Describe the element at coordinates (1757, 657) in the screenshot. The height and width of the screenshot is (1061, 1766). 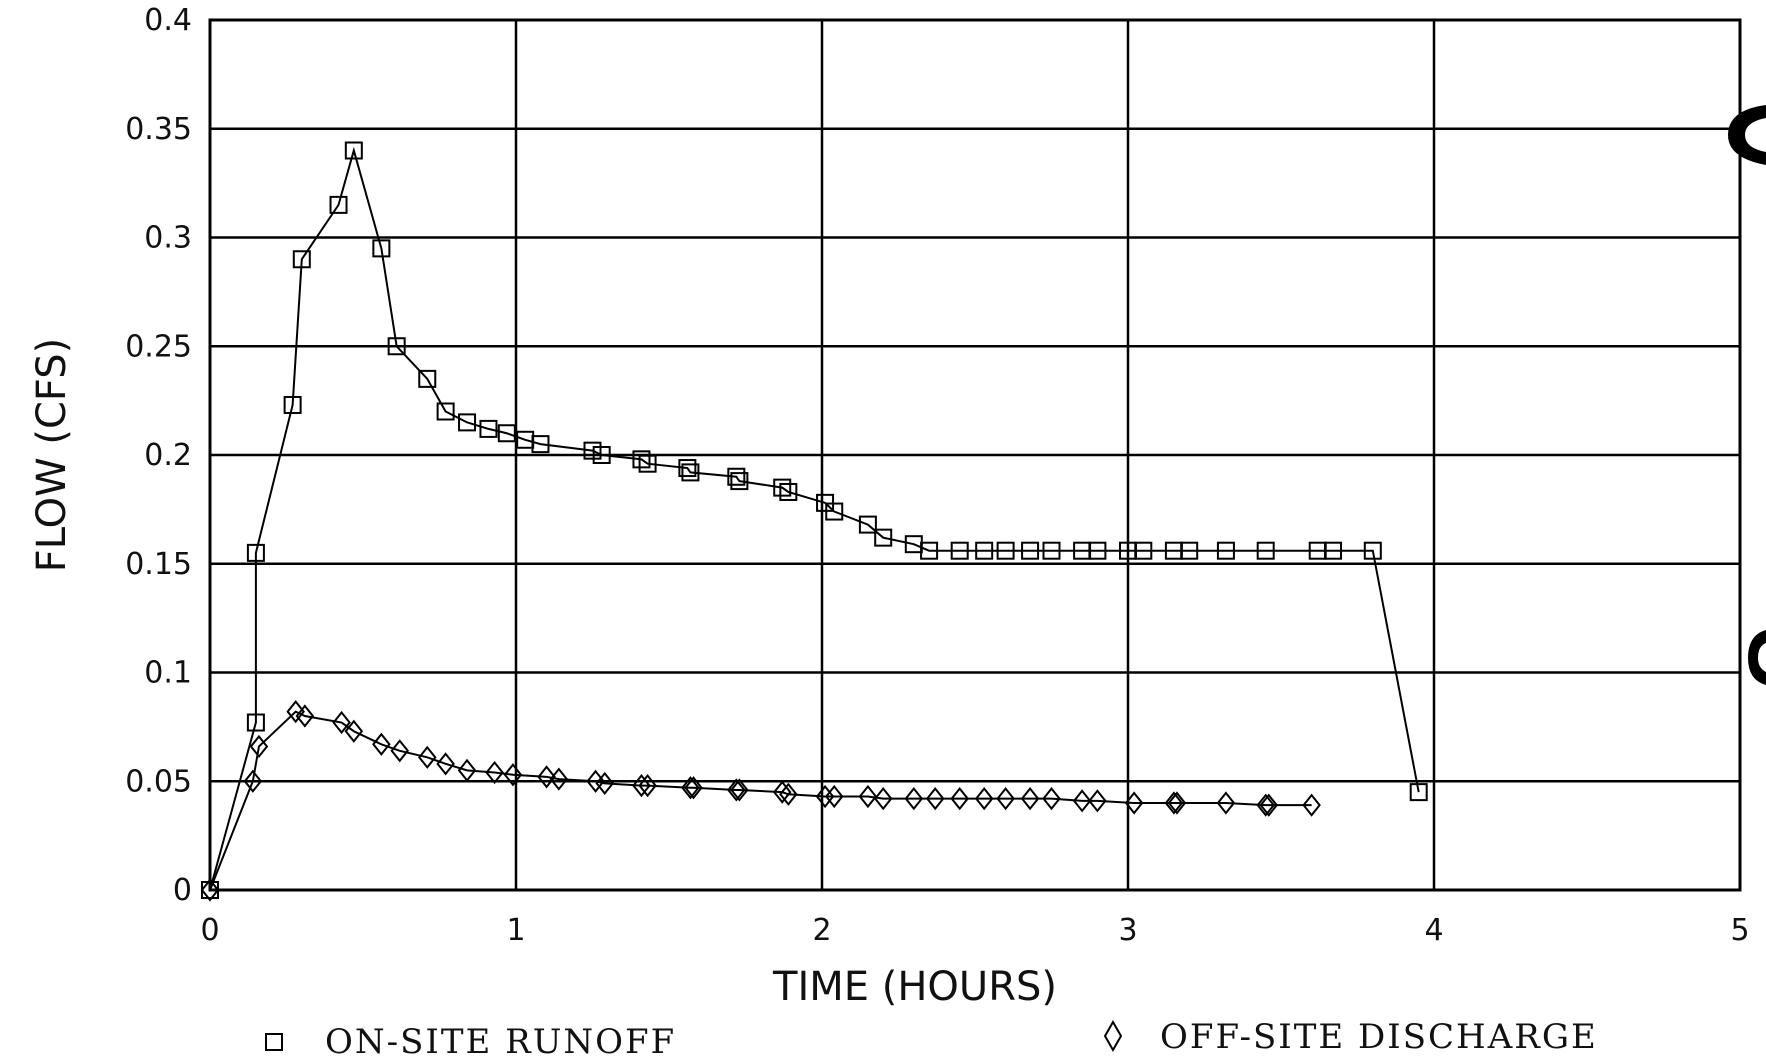
I see `edge-artifact-bottom` at that location.